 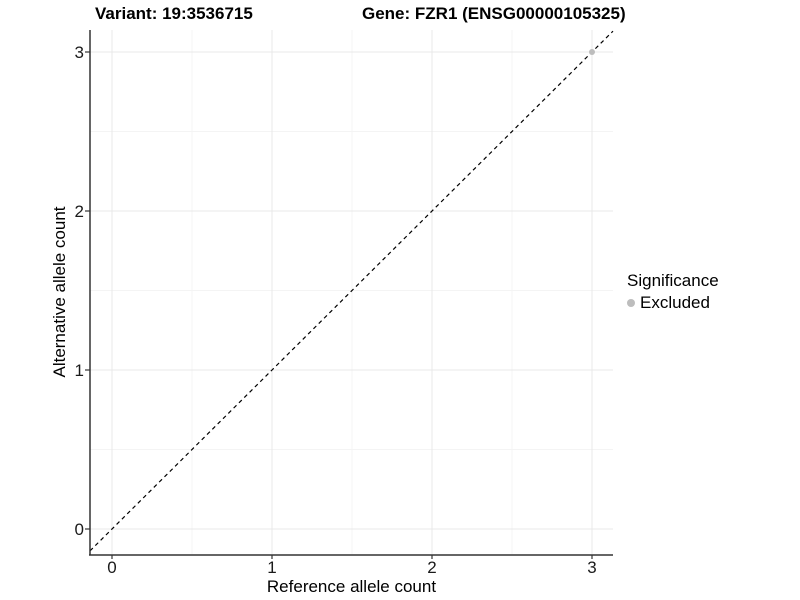 What do you see at coordinates (631, 303) in the screenshot?
I see `excluded-point-swatch` at bounding box center [631, 303].